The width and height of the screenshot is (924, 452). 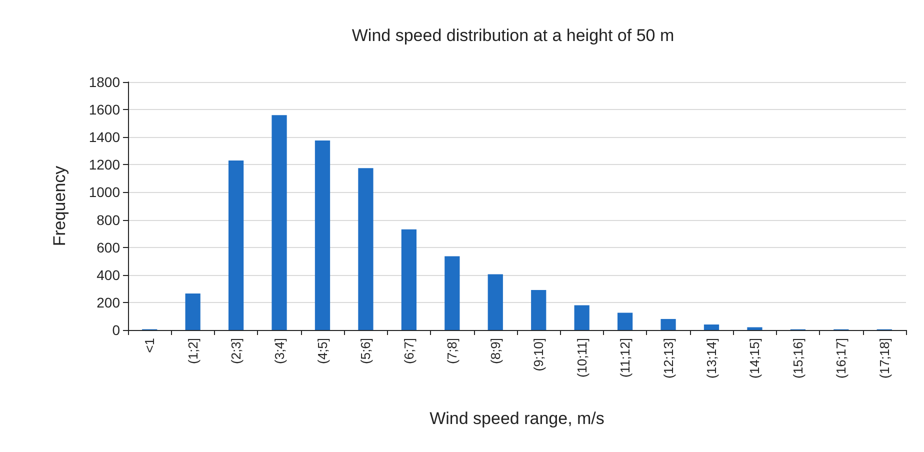 I want to click on x-tick-label: (14;15], so click(x=754, y=358).